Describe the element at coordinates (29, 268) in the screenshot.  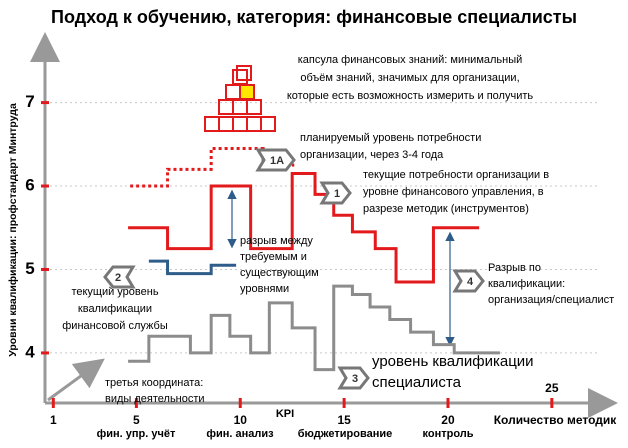
I see `y-tick-label: 5` at that location.